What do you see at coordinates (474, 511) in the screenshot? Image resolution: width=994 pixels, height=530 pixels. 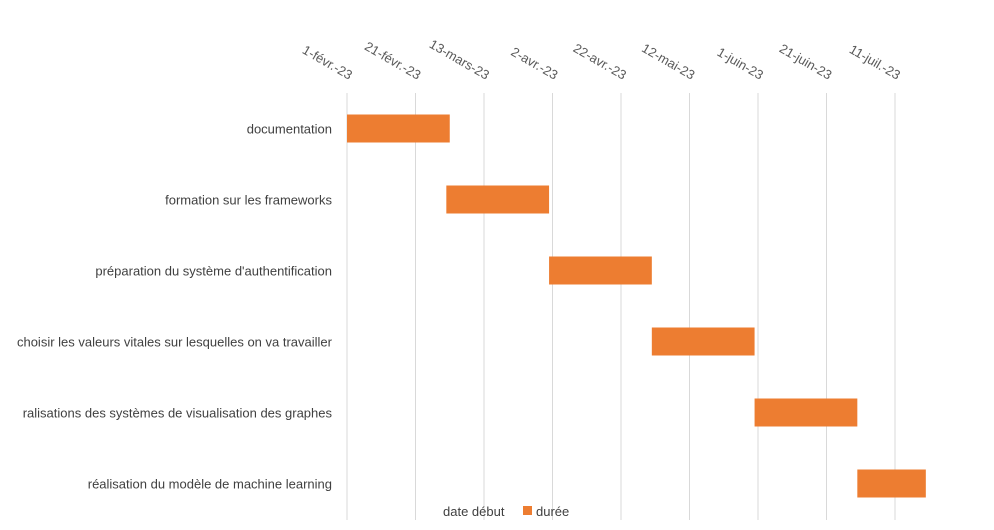 I see `legend-label-date-debut: date début` at bounding box center [474, 511].